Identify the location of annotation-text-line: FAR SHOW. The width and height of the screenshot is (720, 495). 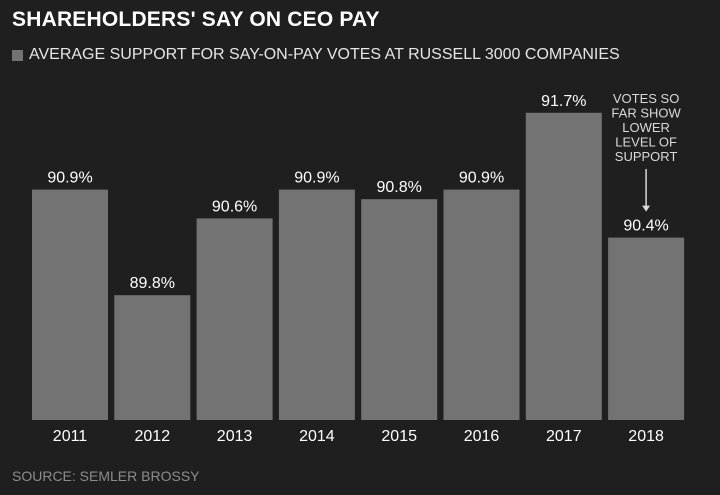
(646, 113).